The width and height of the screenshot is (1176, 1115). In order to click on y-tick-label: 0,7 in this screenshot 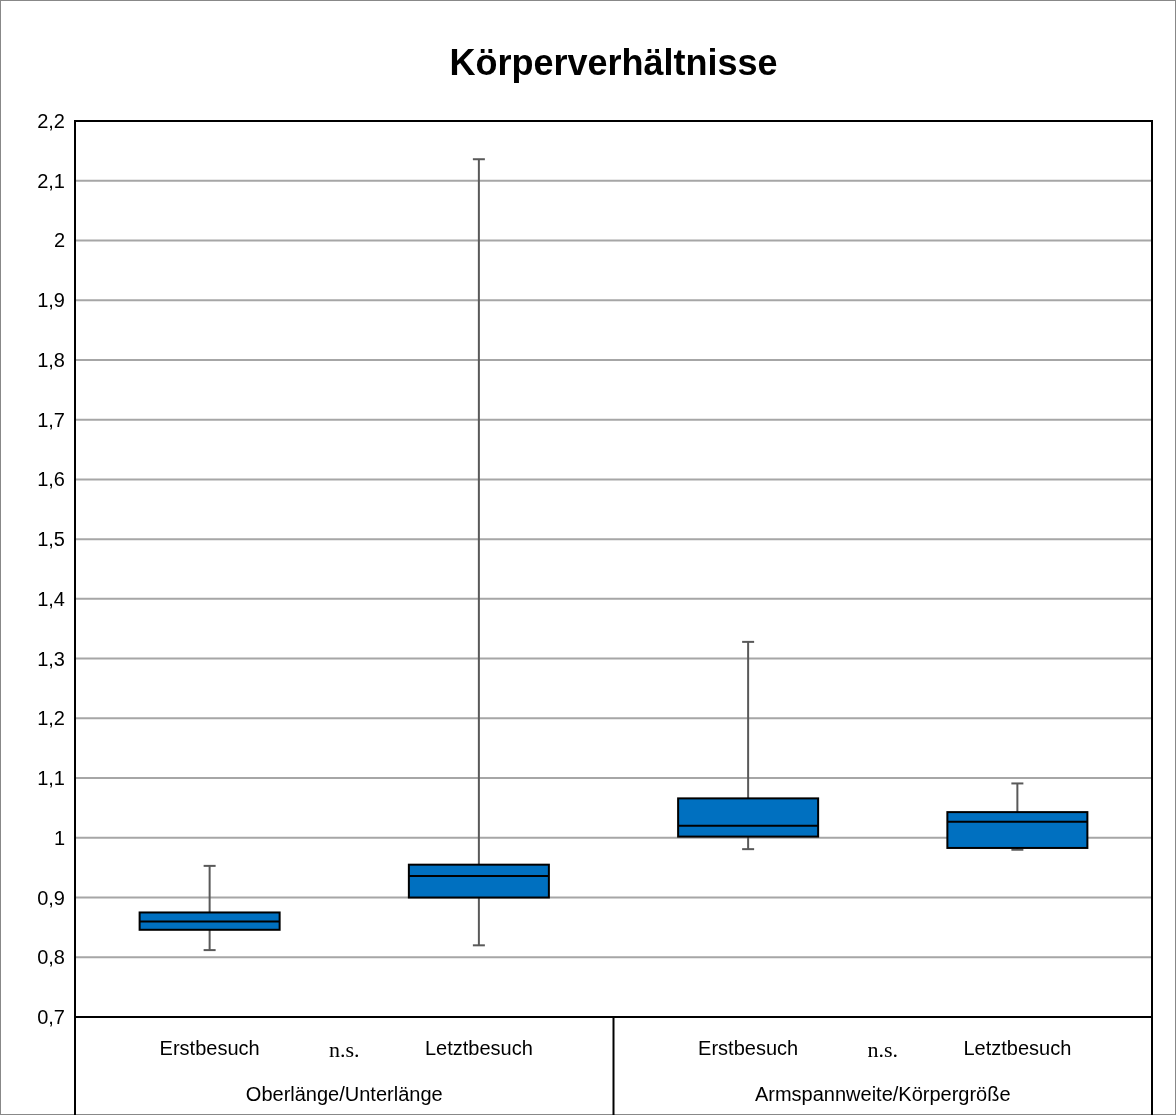, I will do `click(51, 1017)`.